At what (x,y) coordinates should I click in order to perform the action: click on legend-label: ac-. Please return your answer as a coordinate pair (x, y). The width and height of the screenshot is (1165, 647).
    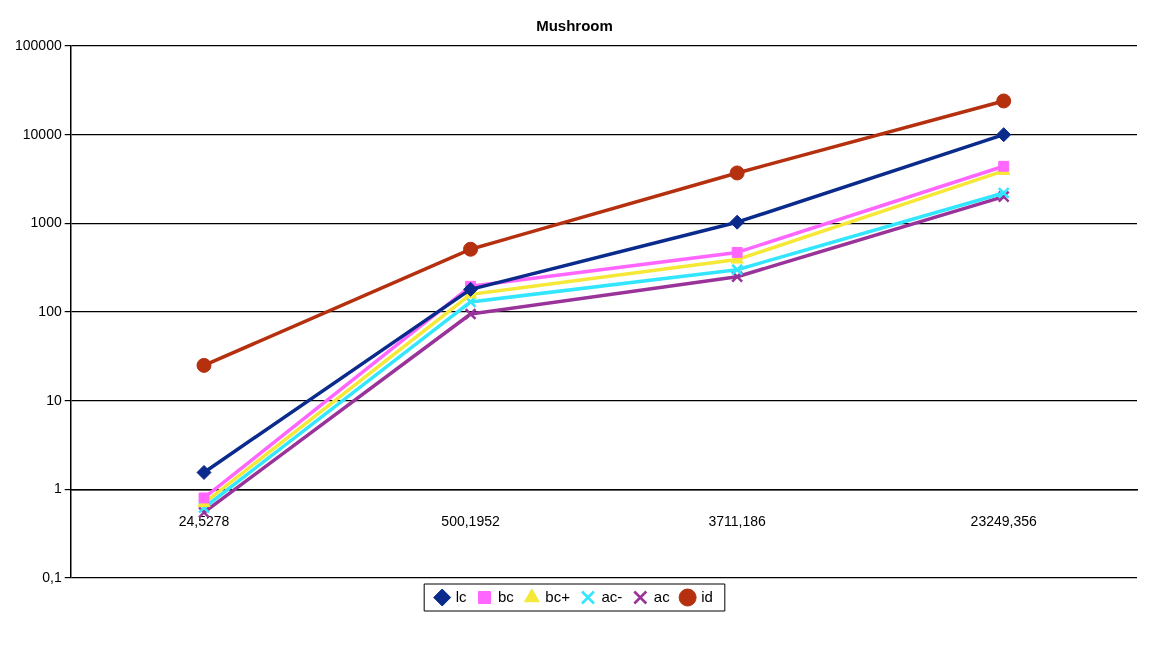
    Looking at the image, I should click on (612, 596).